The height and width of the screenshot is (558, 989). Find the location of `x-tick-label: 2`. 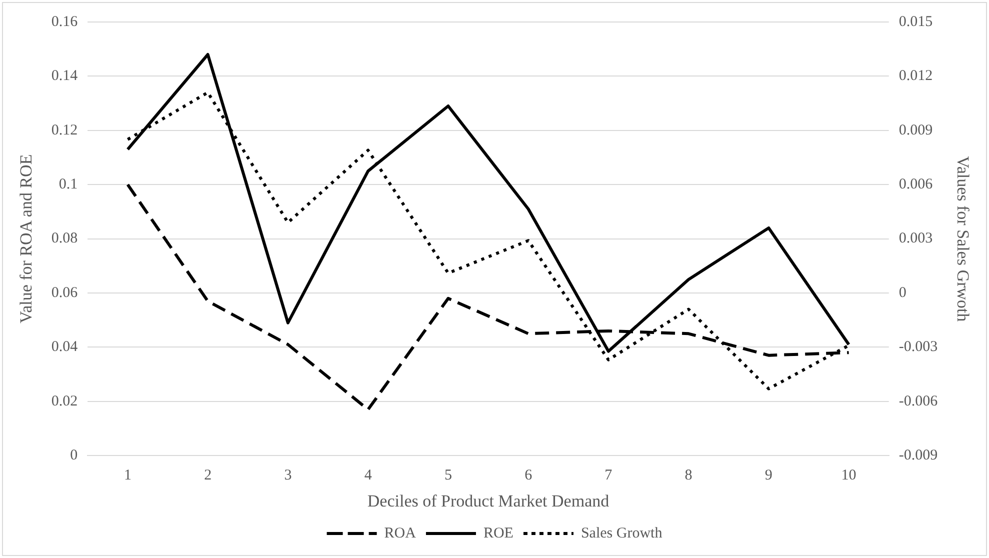

x-tick-label: 2 is located at coordinates (208, 476).